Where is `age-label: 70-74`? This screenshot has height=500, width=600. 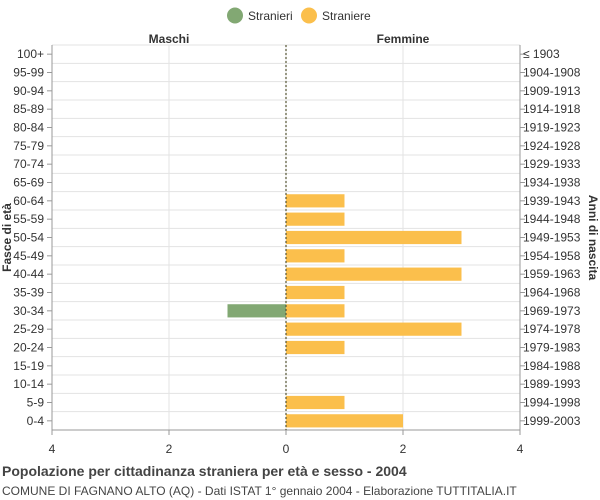 age-label: 70-74 is located at coordinates (28, 164).